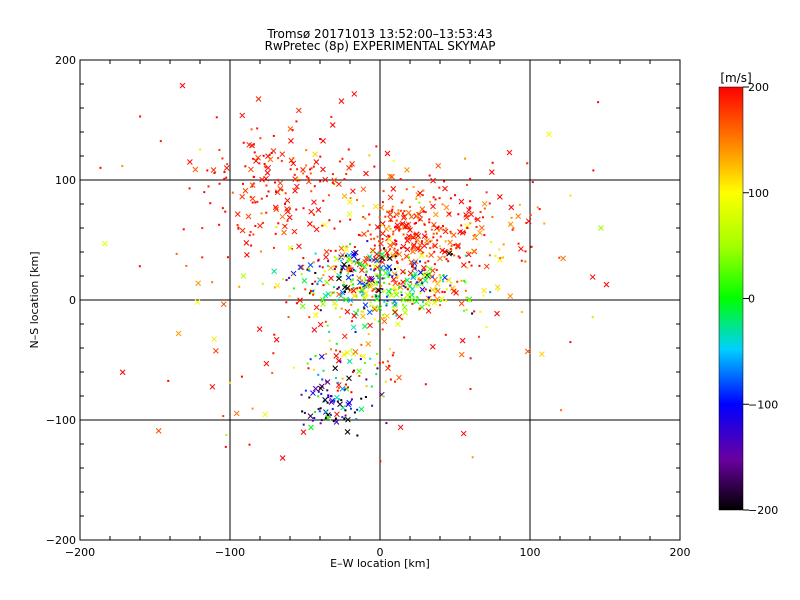  Describe the element at coordinates (760, 299) in the screenshot. I see `colorbar-ticks: 200 100 0 −100 −200` at that location.